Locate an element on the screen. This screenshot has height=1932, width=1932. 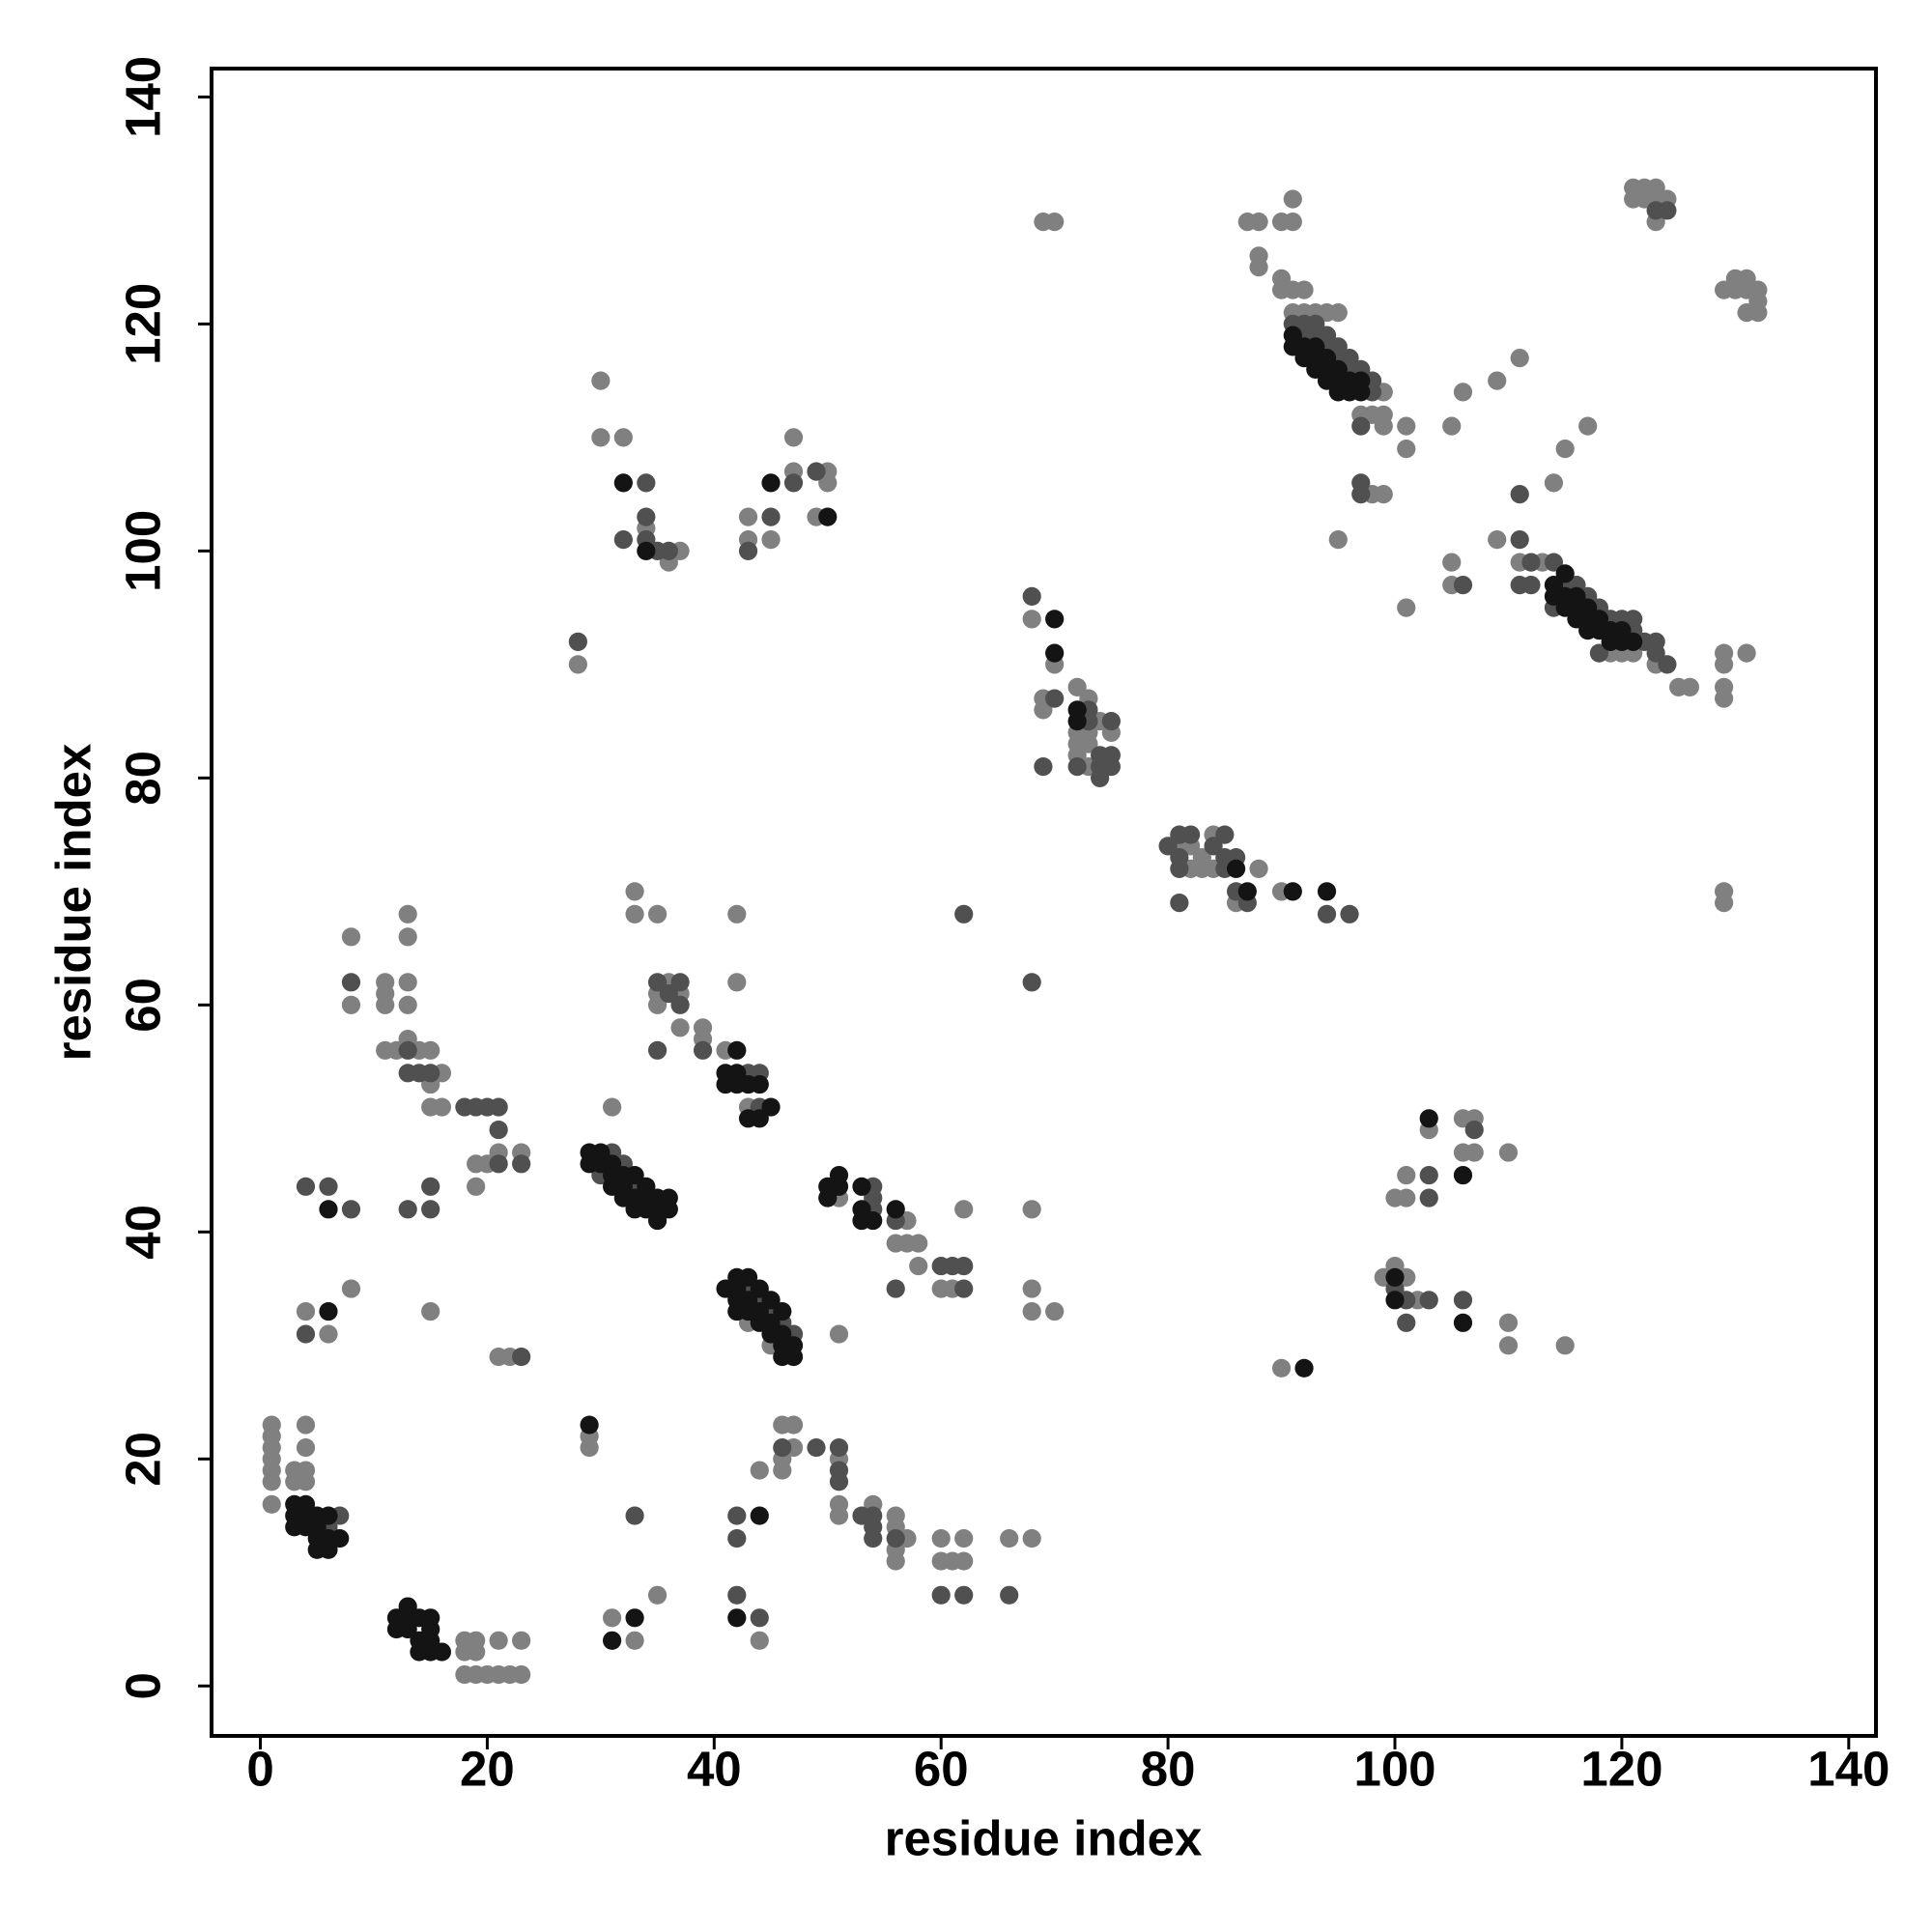
x-tick-label: 140 is located at coordinates (1848, 1768).